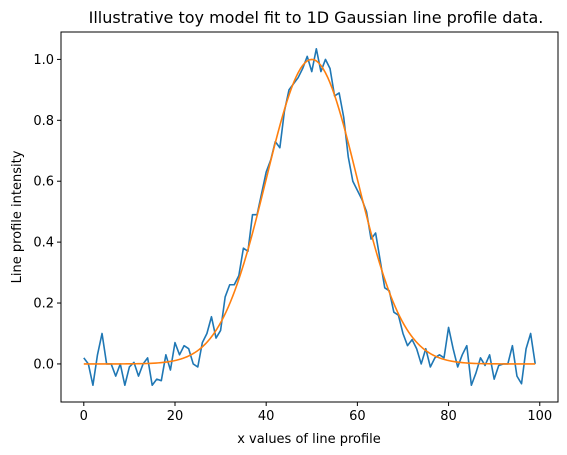 Image resolution: width=567 pixels, height=455 pixels. What do you see at coordinates (43, 304) in the screenshot?
I see `y-tick-label: 0.2` at bounding box center [43, 304].